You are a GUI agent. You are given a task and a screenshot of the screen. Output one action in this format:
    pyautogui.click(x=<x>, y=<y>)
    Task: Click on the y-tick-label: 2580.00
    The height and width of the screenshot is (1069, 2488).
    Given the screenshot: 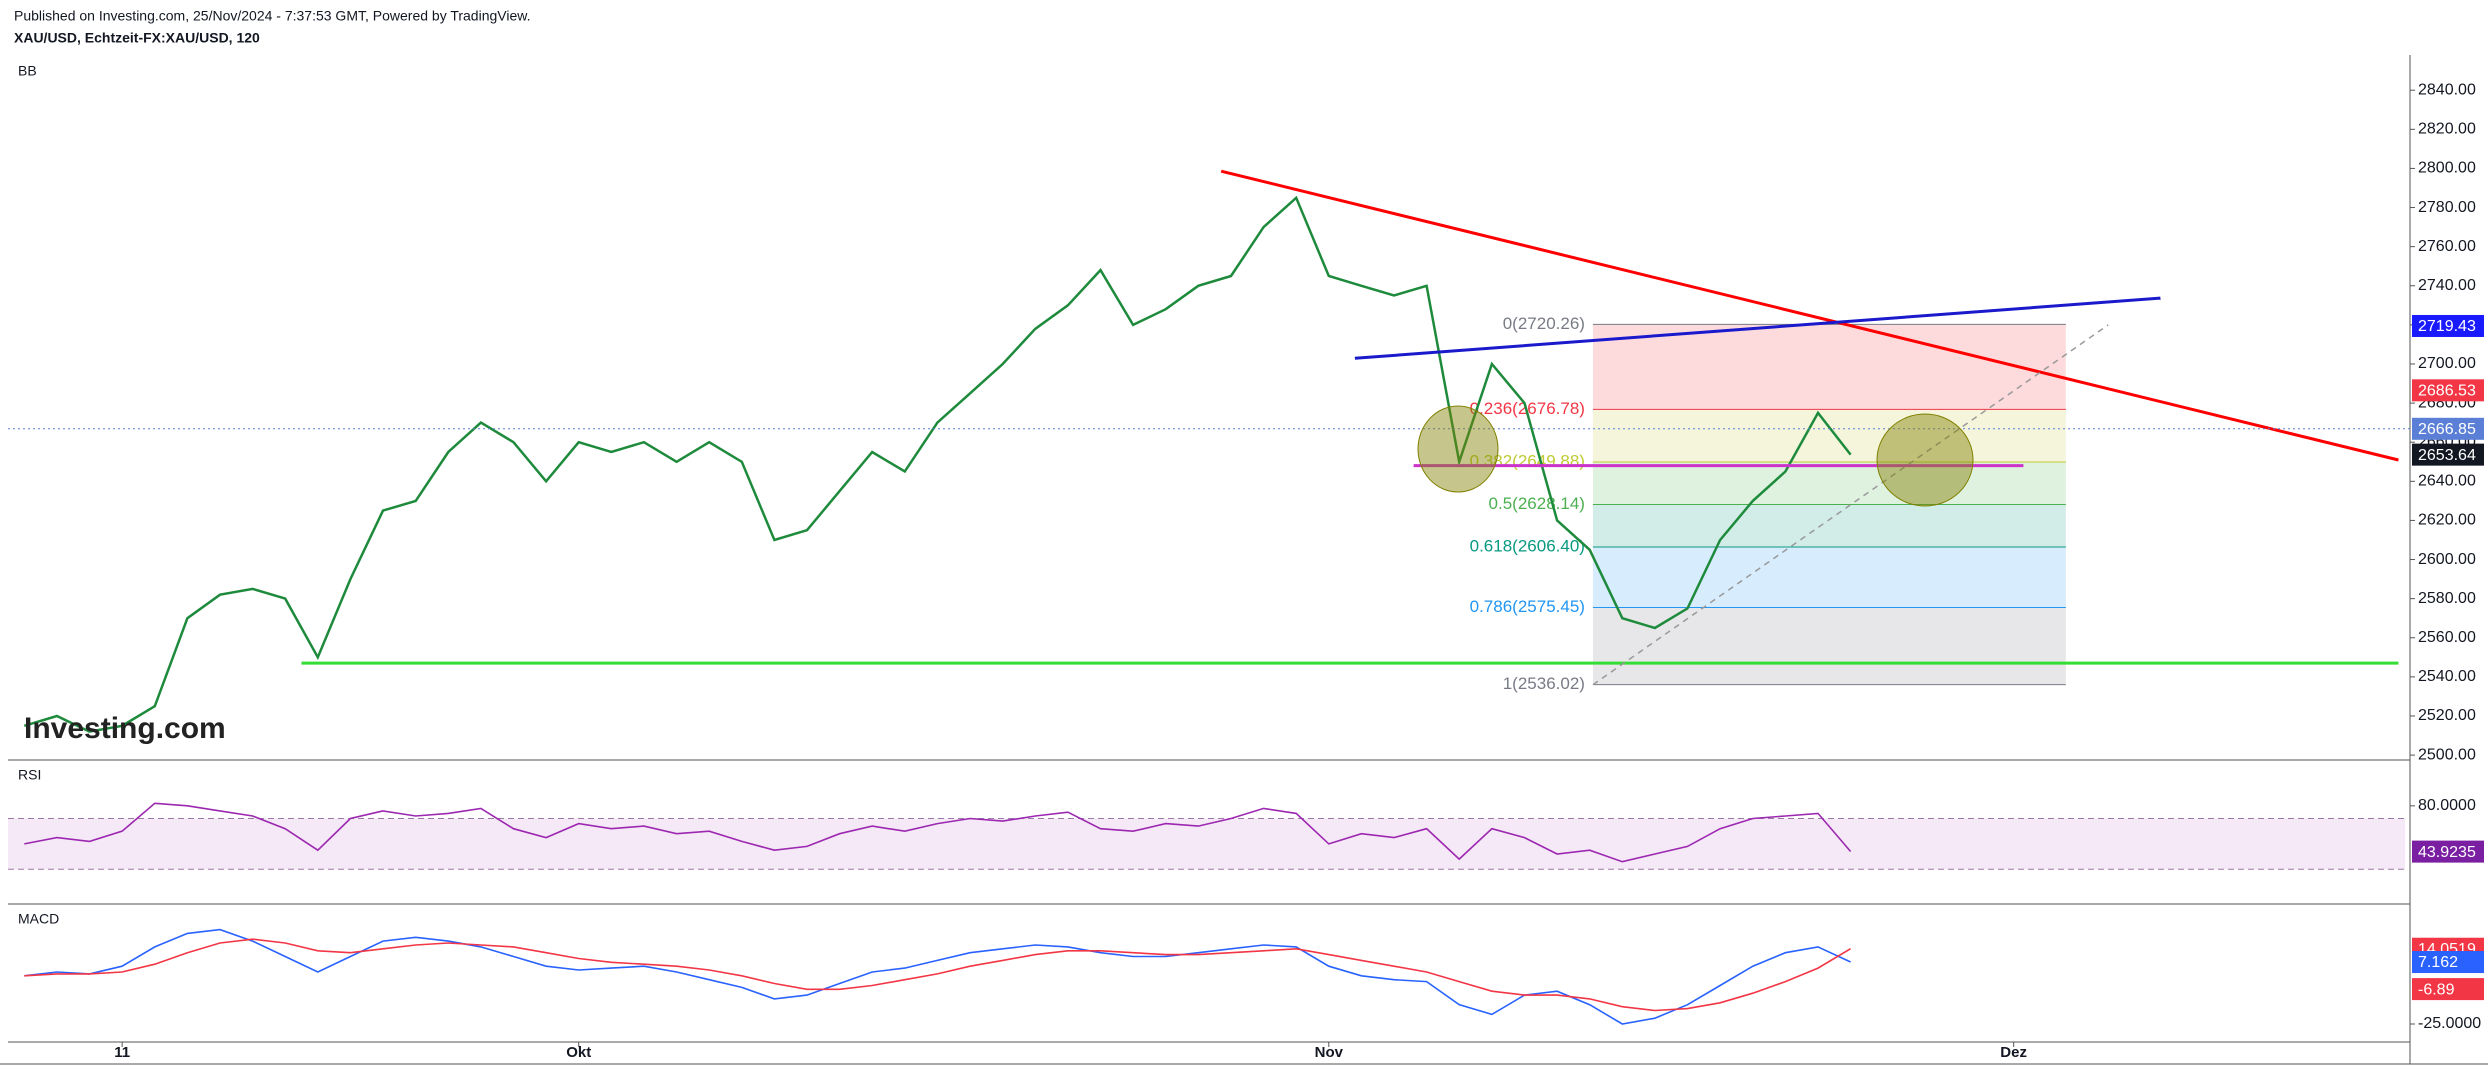 What is the action you would take?
    pyautogui.click(x=2447, y=598)
    